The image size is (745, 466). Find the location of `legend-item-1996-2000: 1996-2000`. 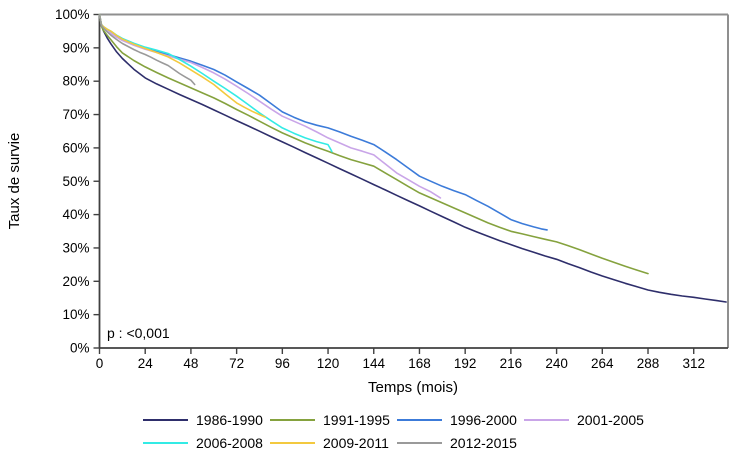

legend-item-1996-2000: 1996-2000 is located at coordinates (460, 420).